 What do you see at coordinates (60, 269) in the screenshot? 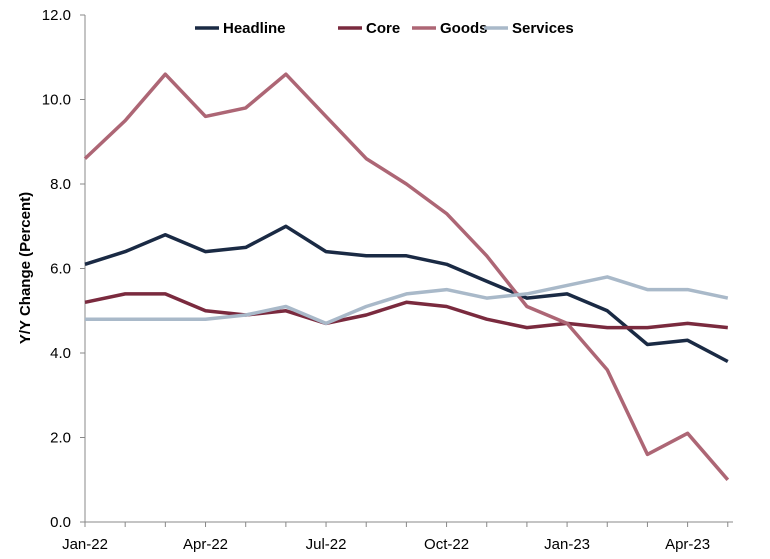
I see `y-tick-label: 6.0` at bounding box center [60, 269].